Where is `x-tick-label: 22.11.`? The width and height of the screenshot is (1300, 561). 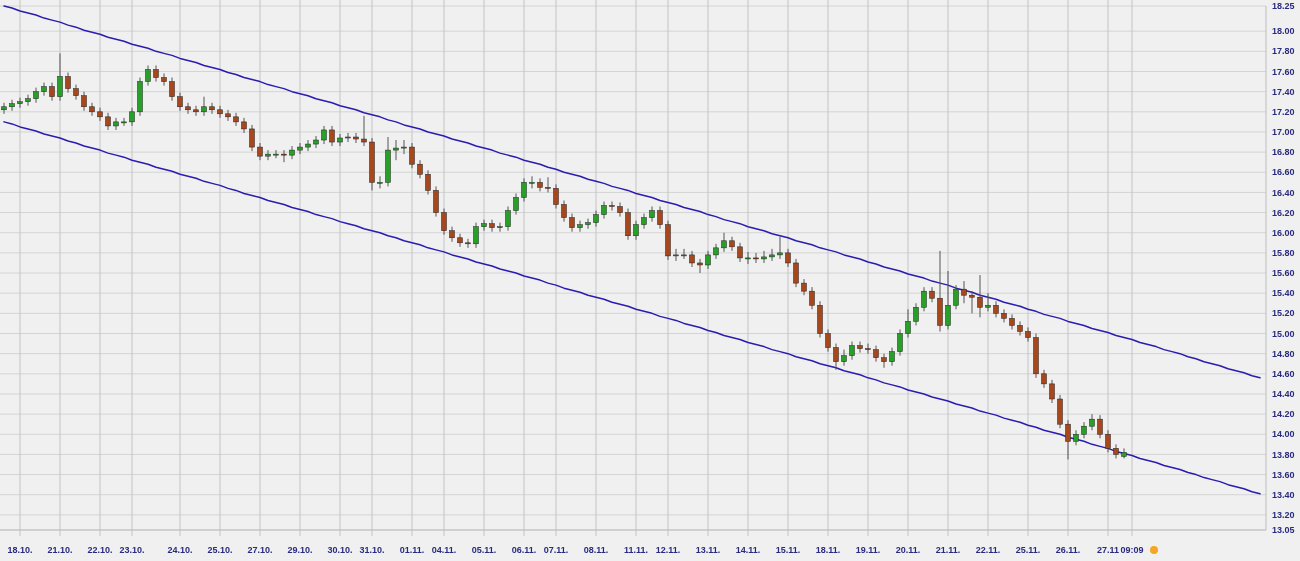
x-tick-label: 22.11. is located at coordinates (988, 550).